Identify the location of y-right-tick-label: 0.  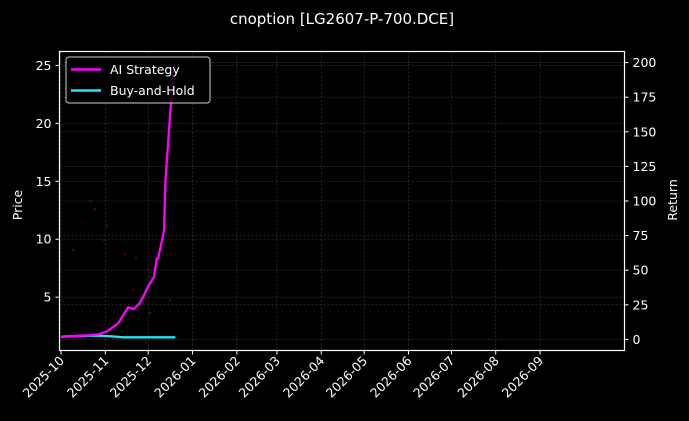
(637, 339).